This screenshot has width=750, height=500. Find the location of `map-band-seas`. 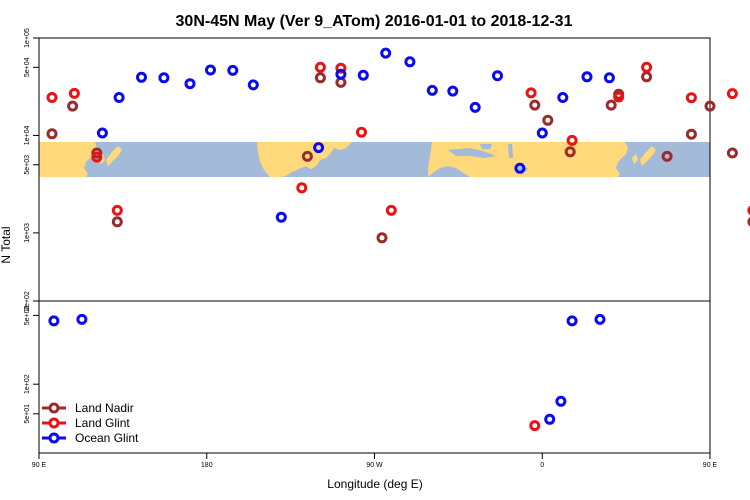

map-band-seas is located at coordinates (412, 160).